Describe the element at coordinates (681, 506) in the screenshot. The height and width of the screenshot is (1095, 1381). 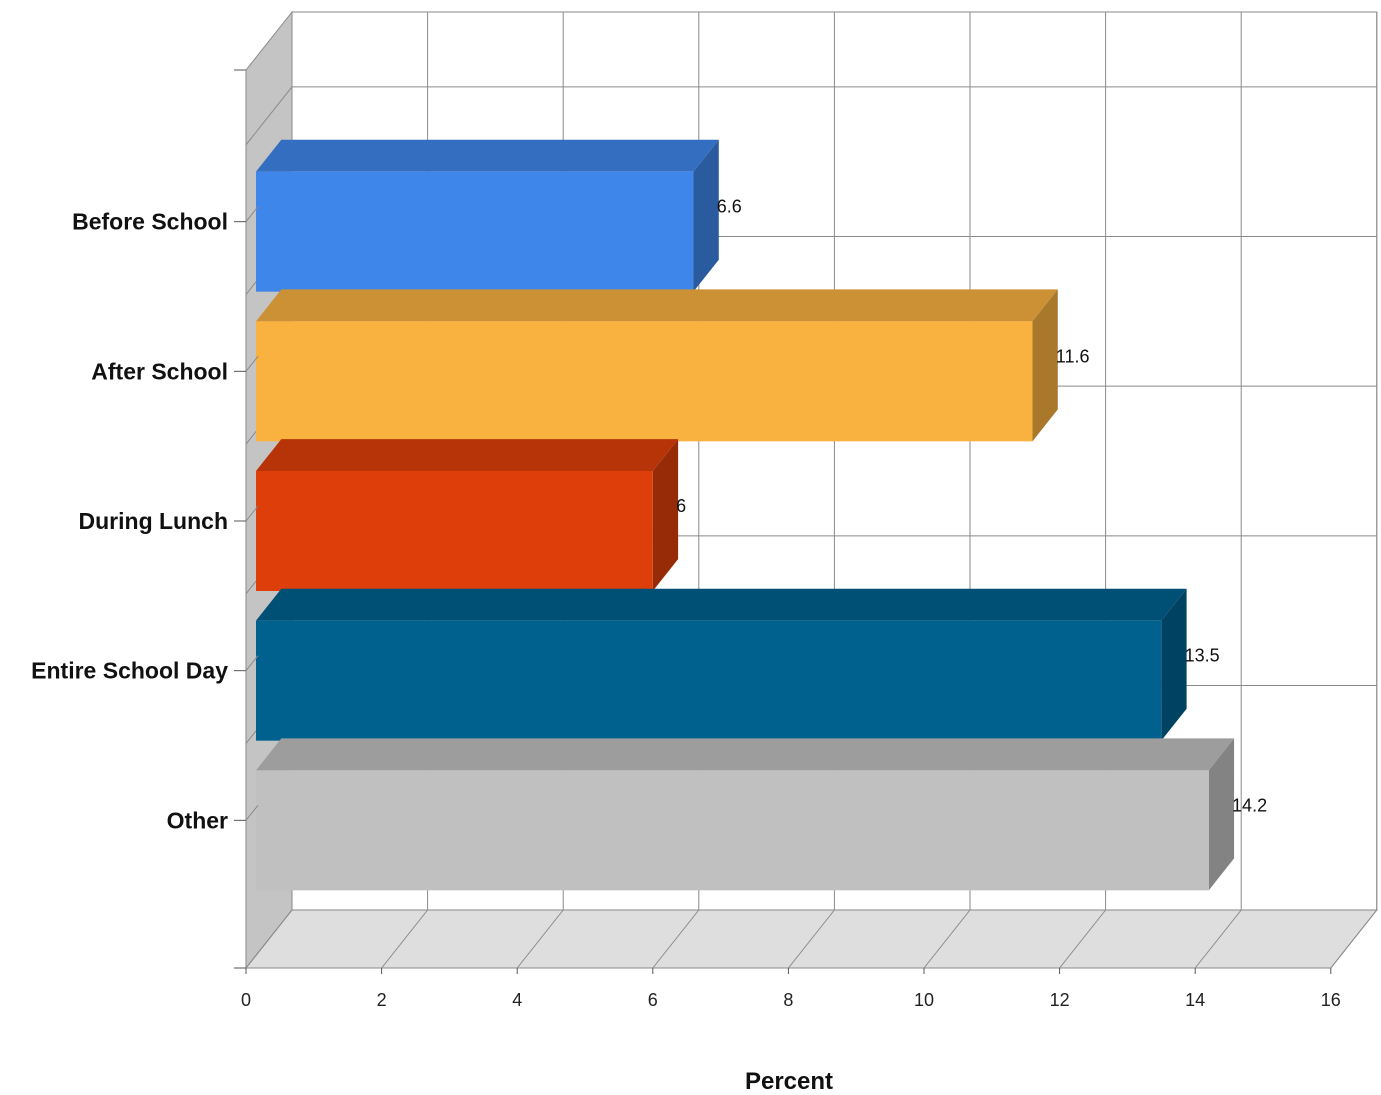
I see `data-label: 6` at that location.